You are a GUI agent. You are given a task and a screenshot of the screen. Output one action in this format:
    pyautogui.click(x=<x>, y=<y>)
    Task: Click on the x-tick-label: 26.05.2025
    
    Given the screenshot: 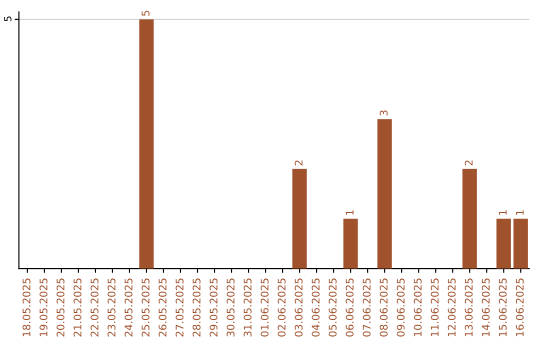 What is the action you would take?
    pyautogui.click(x=162, y=307)
    